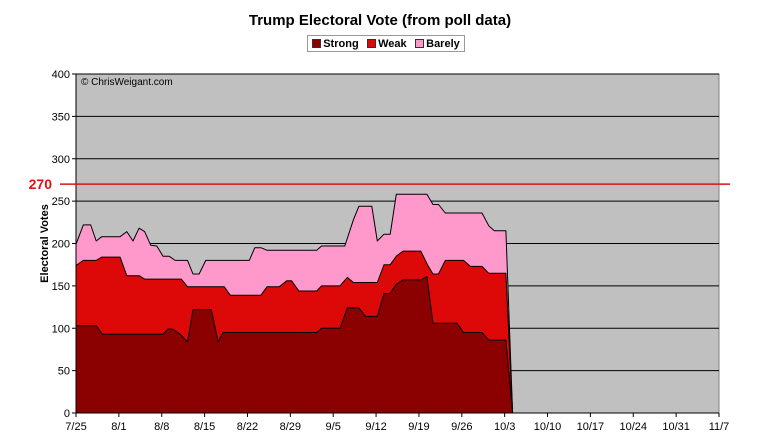  What do you see at coordinates (290, 427) in the screenshot?
I see `x-tick-label: 8/29` at bounding box center [290, 427].